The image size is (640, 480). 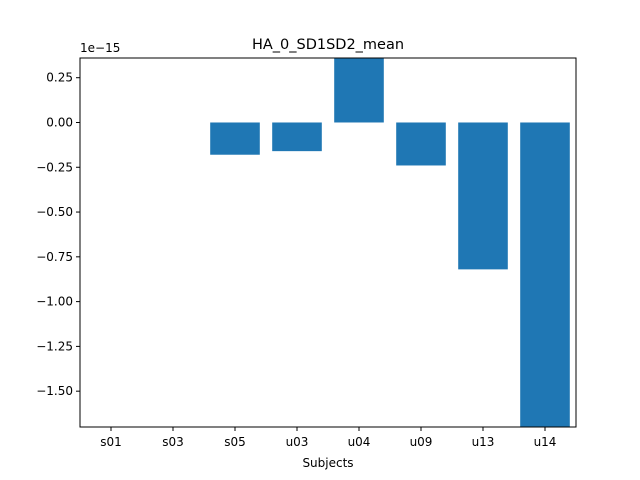 I want to click on y-tick-label: −1.00, so click(x=54, y=302).